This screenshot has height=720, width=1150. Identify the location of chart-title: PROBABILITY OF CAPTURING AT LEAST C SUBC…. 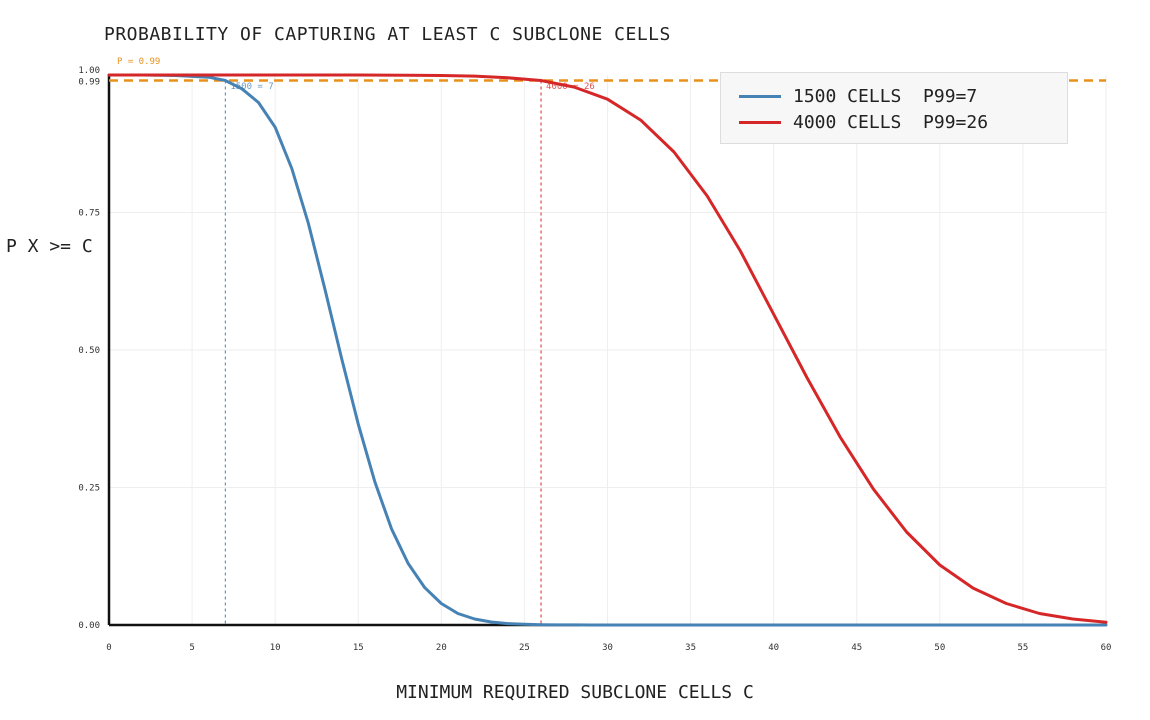
(387, 34).